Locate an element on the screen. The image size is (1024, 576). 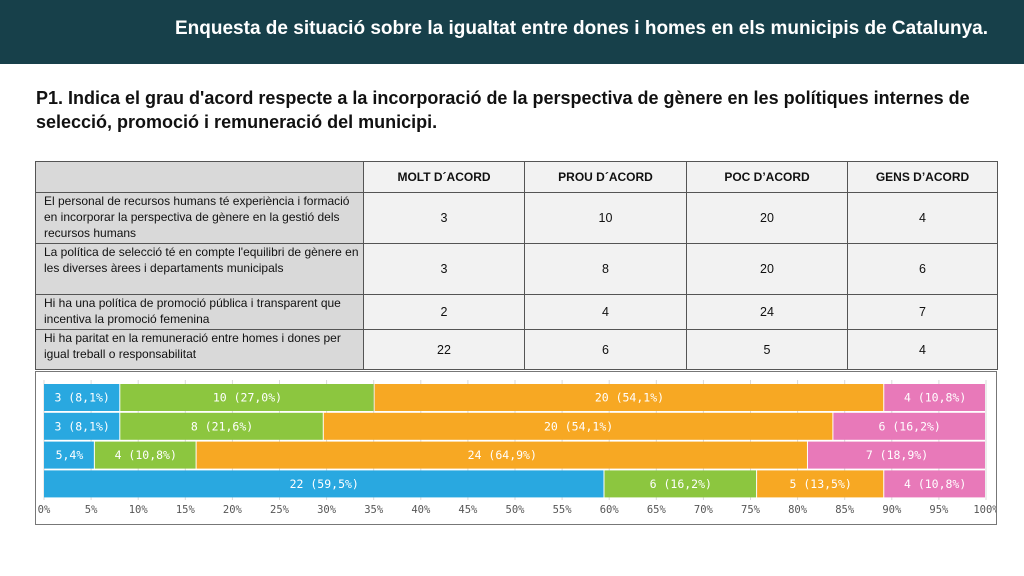
column-header: MOLT D´ACORD is located at coordinates (444, 177).